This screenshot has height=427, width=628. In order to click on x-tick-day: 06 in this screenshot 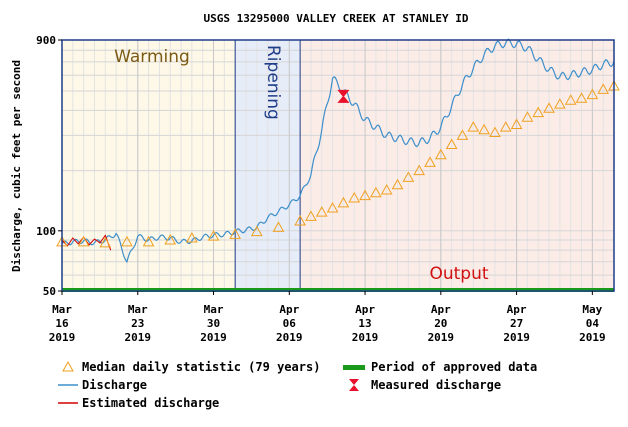, I will do `click(290, 323)`.